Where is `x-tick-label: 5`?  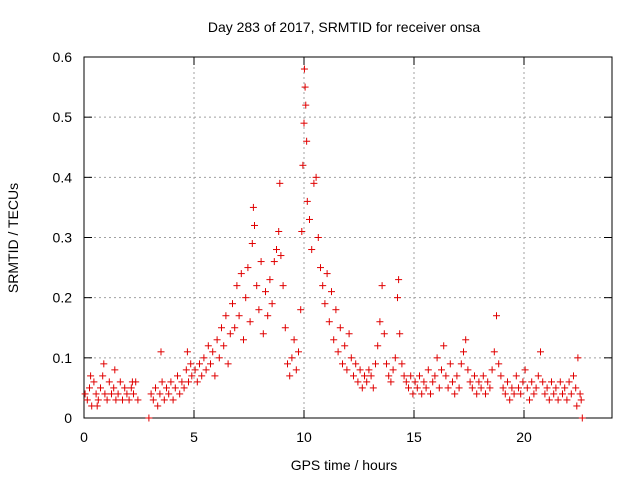 x-tick-label: 5 is located at coordinates (194, 437).